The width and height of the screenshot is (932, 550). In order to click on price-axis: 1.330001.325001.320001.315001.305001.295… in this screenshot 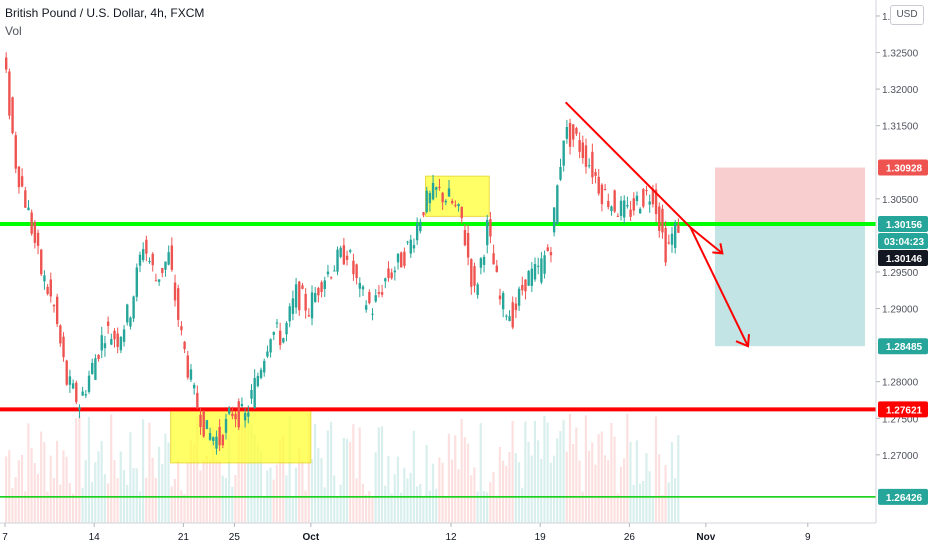, I will do `click(903, 275)`.